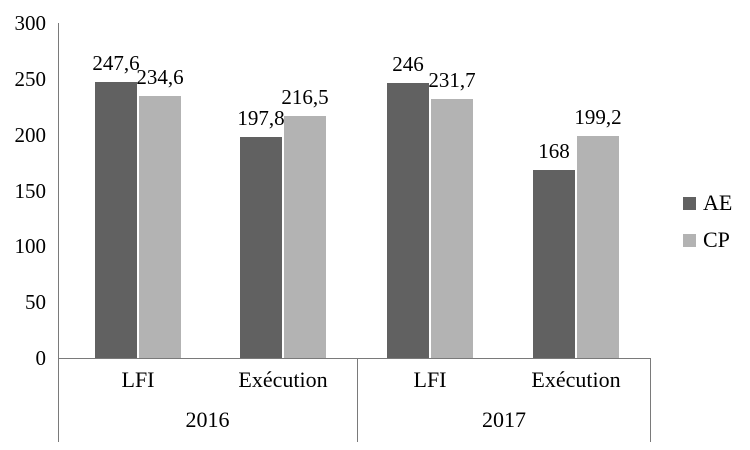  Describe the element at coordinates (283, 379) in the screenshot. I see `category-label-1: Exécution` at that location.